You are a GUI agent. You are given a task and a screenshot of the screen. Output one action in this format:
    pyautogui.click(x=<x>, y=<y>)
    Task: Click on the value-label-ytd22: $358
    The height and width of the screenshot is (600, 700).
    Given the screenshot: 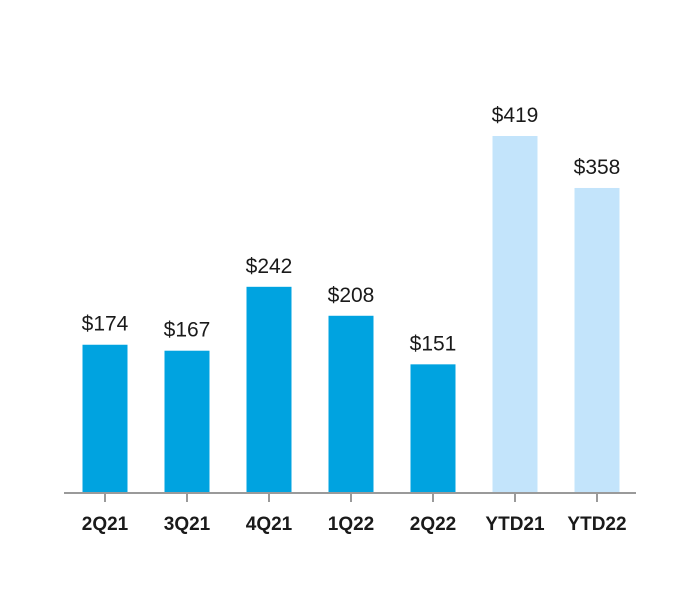 What is the action you would take?
    pyautogui.click(x=597, y=167)
    